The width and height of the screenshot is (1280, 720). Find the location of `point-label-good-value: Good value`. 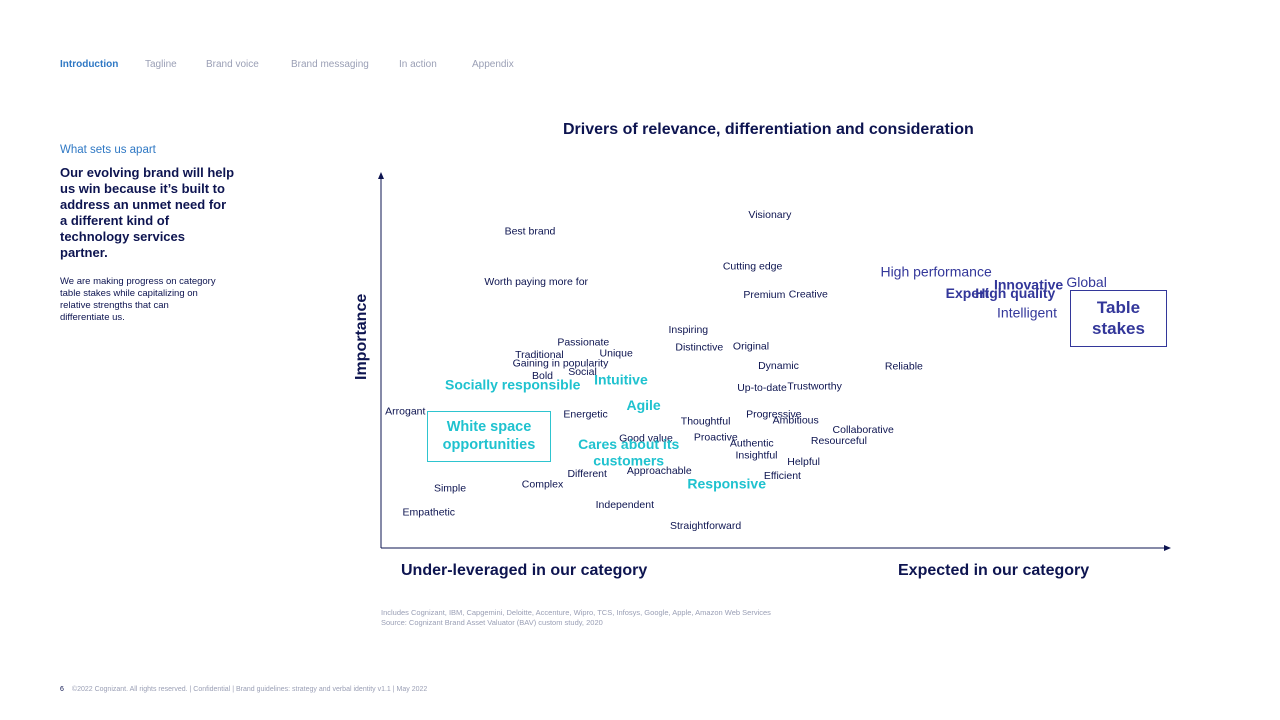

point-label-good-value: Good value is located at coordinates (646, 439).